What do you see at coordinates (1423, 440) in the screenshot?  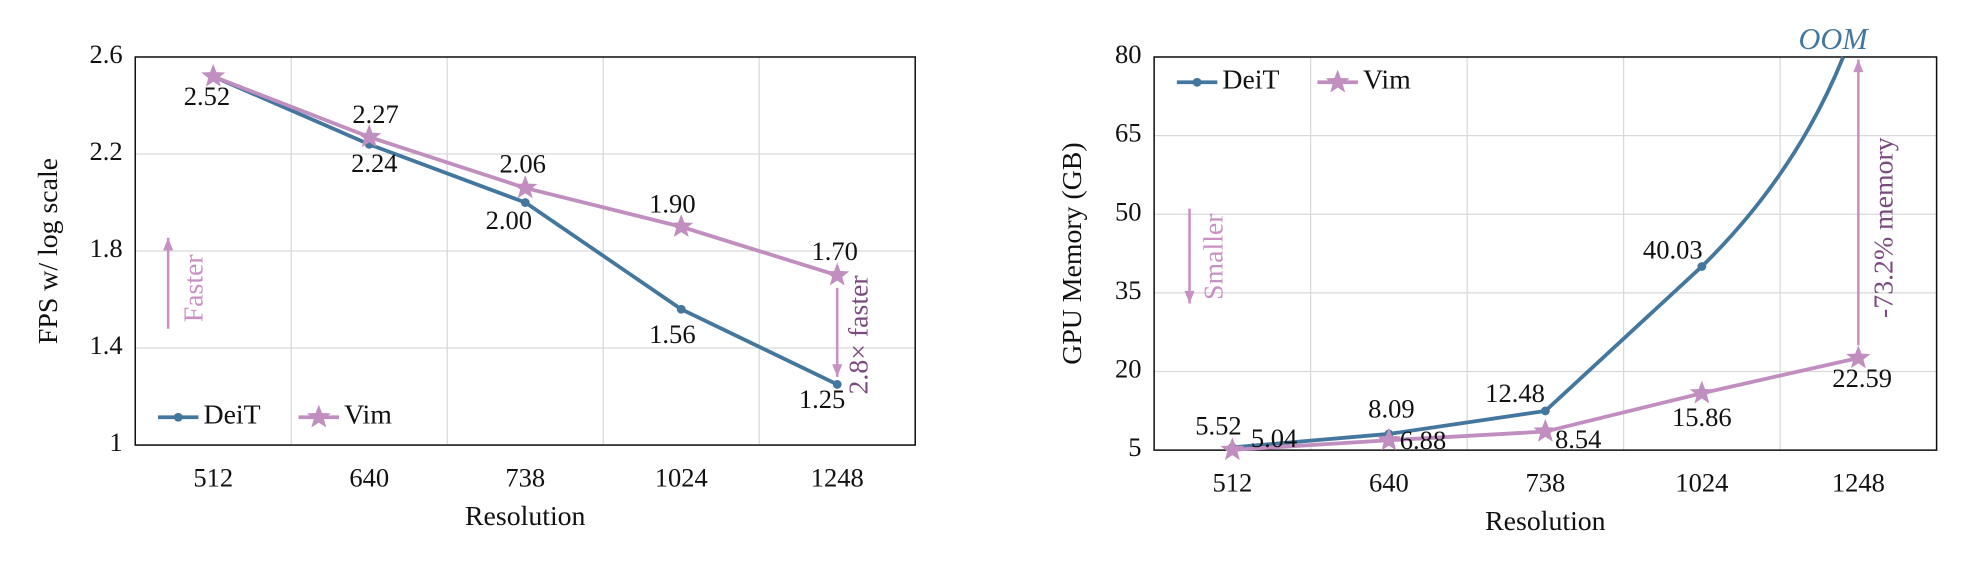 I see `value-label: 6.88` at bounding box center [1423, 440].